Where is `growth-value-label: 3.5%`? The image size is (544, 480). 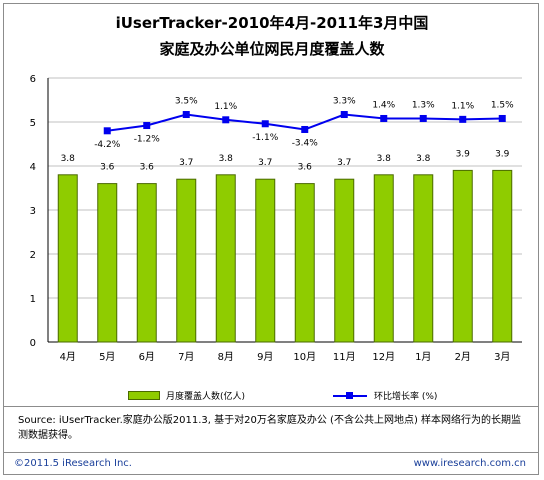
growth-value-label: 3.5% is located at coordinates (186, 102).